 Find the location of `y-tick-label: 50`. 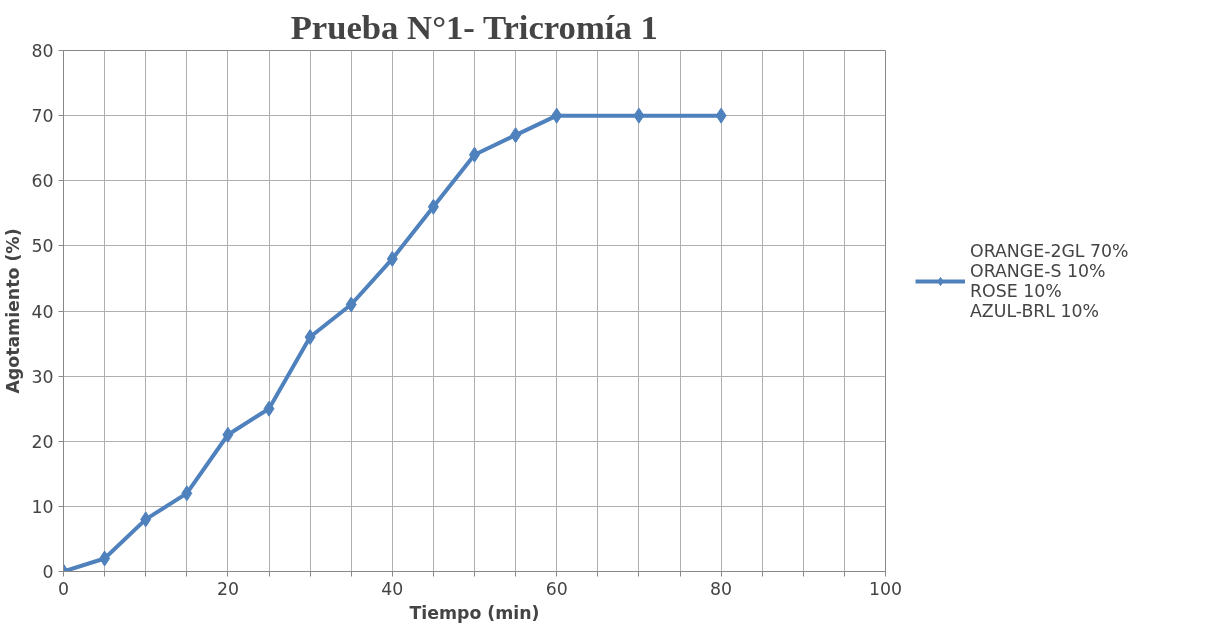

y-tick-label: 50 is located at coordinates (42, 246).